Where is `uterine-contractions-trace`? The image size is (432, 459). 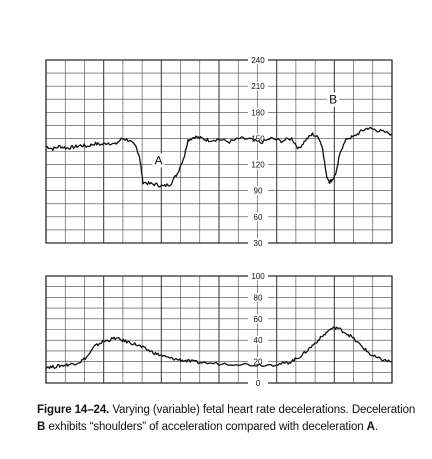
uterine-contractions-trace is located at coordinates (218, 348).